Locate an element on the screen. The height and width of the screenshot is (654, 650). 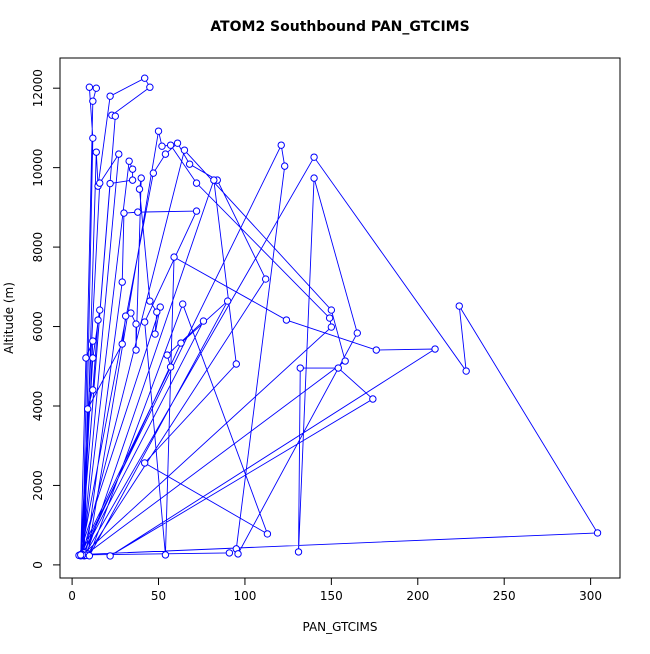
x-tick-label: 50 is located at coordinates (158, 596).